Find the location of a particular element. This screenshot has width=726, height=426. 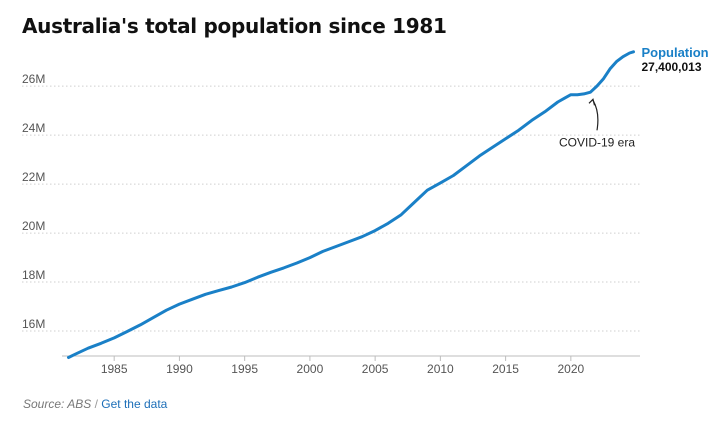

source-text: Source: ABS is located at coordinates (57, 404).